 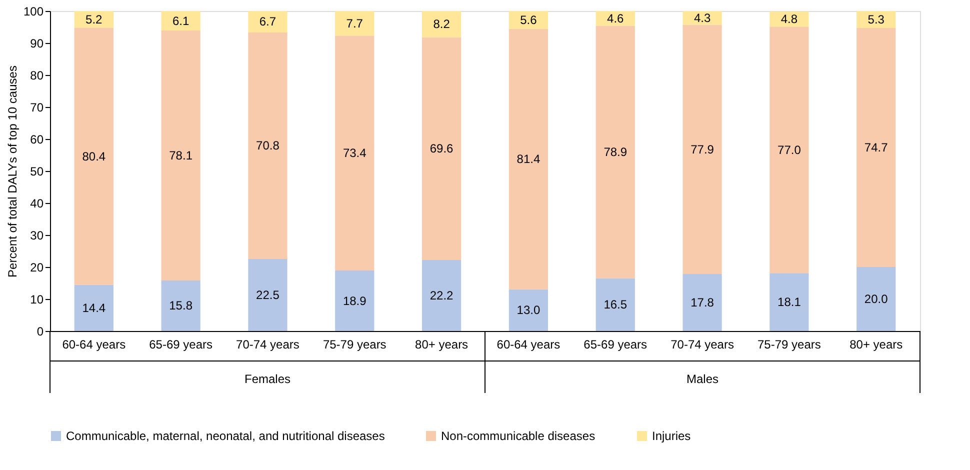 What do you see at coordinates (268, 295) in the screenshot?
I see `data-label: 22.5` at bounding box center [268, 295].